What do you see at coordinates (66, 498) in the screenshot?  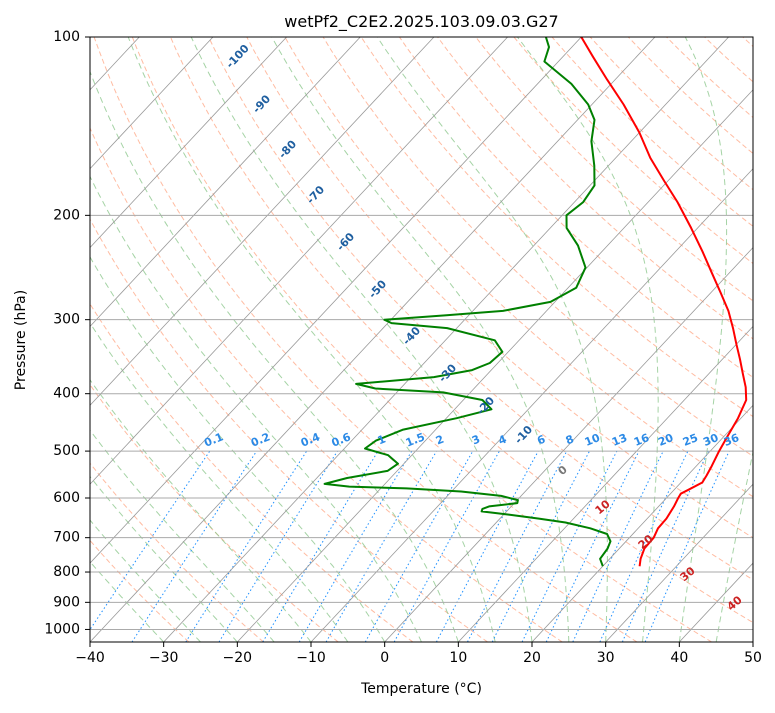 I see `y-tick-label: 600` at bounding box center [66, 498].